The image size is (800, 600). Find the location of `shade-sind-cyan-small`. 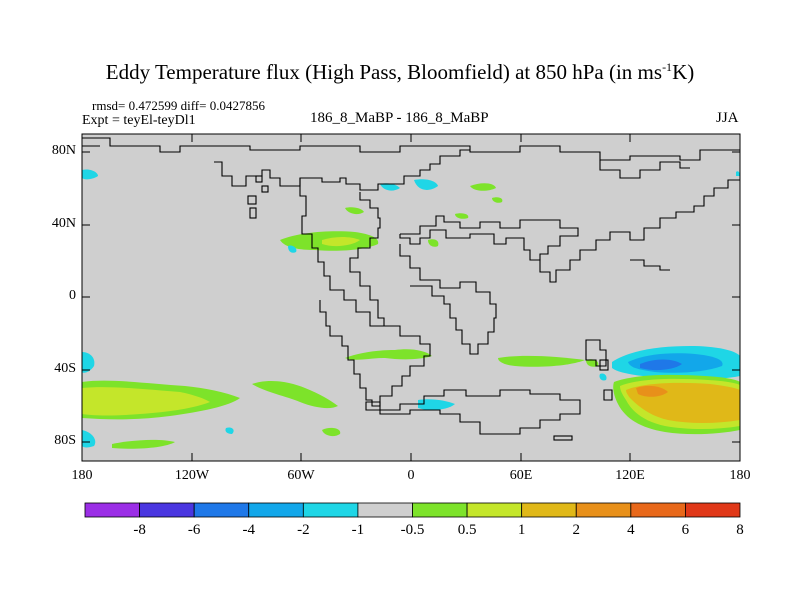

shade-sind-cyan-small is located at coordinates (603, 377).